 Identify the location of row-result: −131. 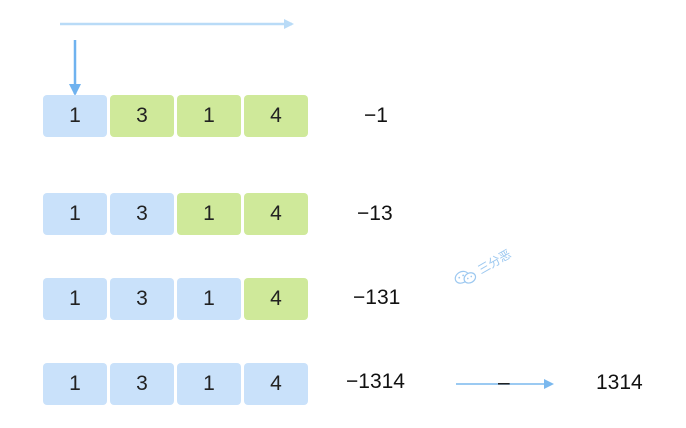
(377, 297).